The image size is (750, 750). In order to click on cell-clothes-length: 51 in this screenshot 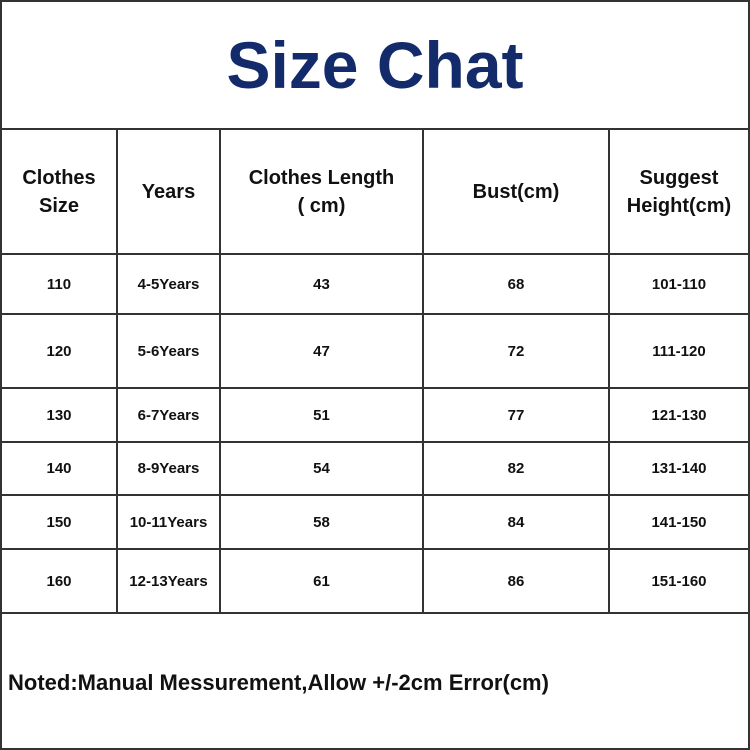, I will do `click(321, 415)`.